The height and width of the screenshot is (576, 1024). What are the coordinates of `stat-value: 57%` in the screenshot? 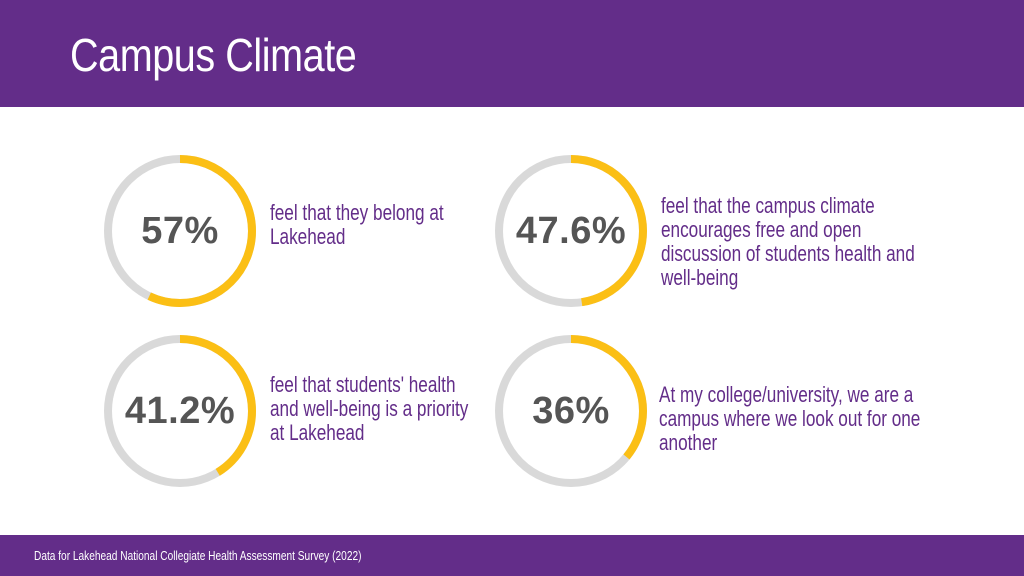 It's located at (180, 230).